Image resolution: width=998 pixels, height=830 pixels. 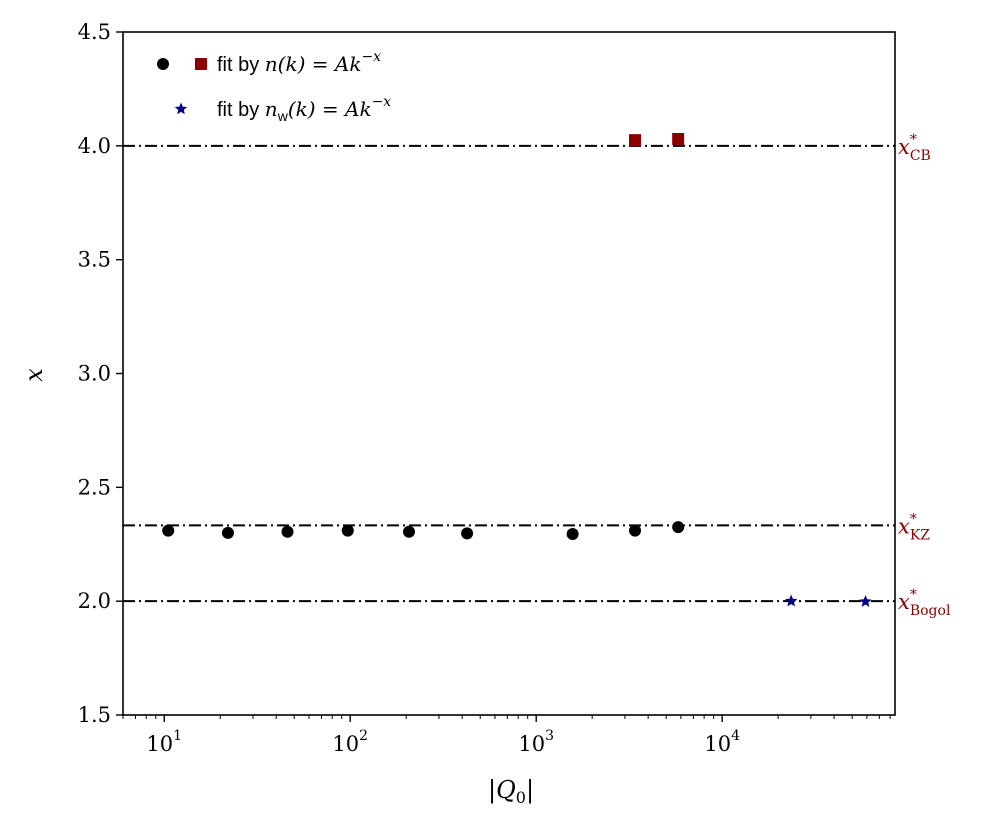 I want to click on x-tick-label: 10³, so click(x=536, y=742).